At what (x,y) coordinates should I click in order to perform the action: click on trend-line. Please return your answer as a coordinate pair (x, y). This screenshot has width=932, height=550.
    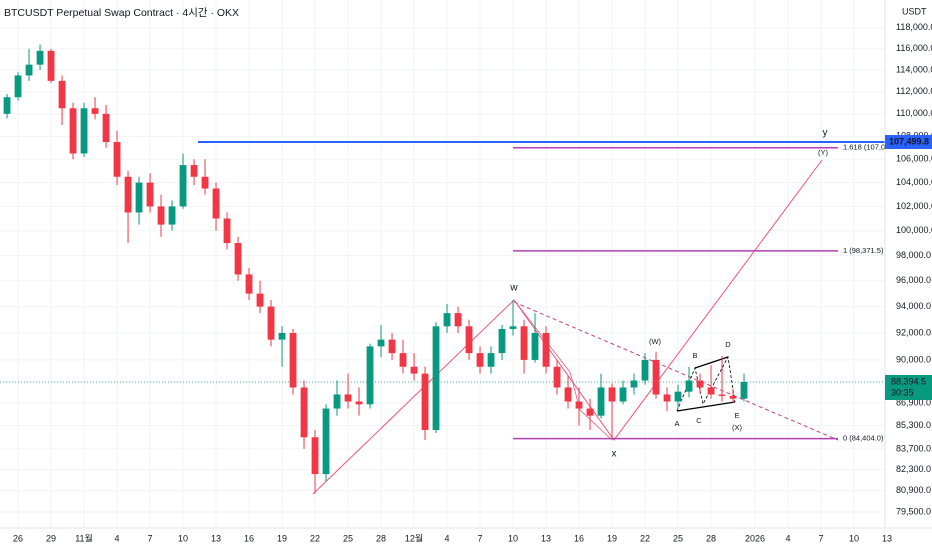
    Looking at the image, I should click on (676, 371).